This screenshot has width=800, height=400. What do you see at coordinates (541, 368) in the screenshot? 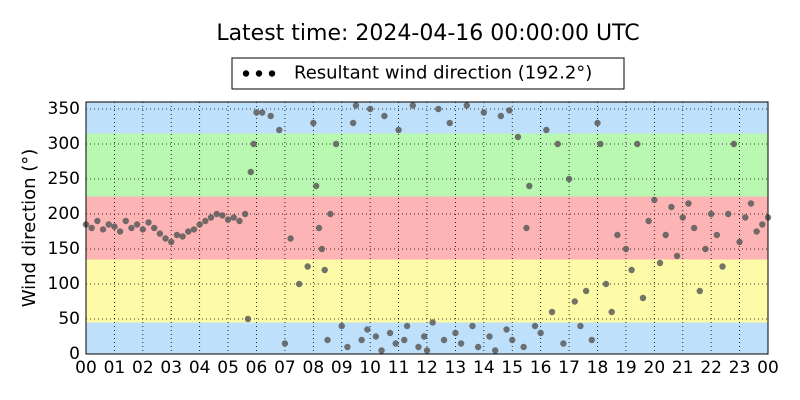
I see `x-tick-label: 16` at bounding box center [541, 368].